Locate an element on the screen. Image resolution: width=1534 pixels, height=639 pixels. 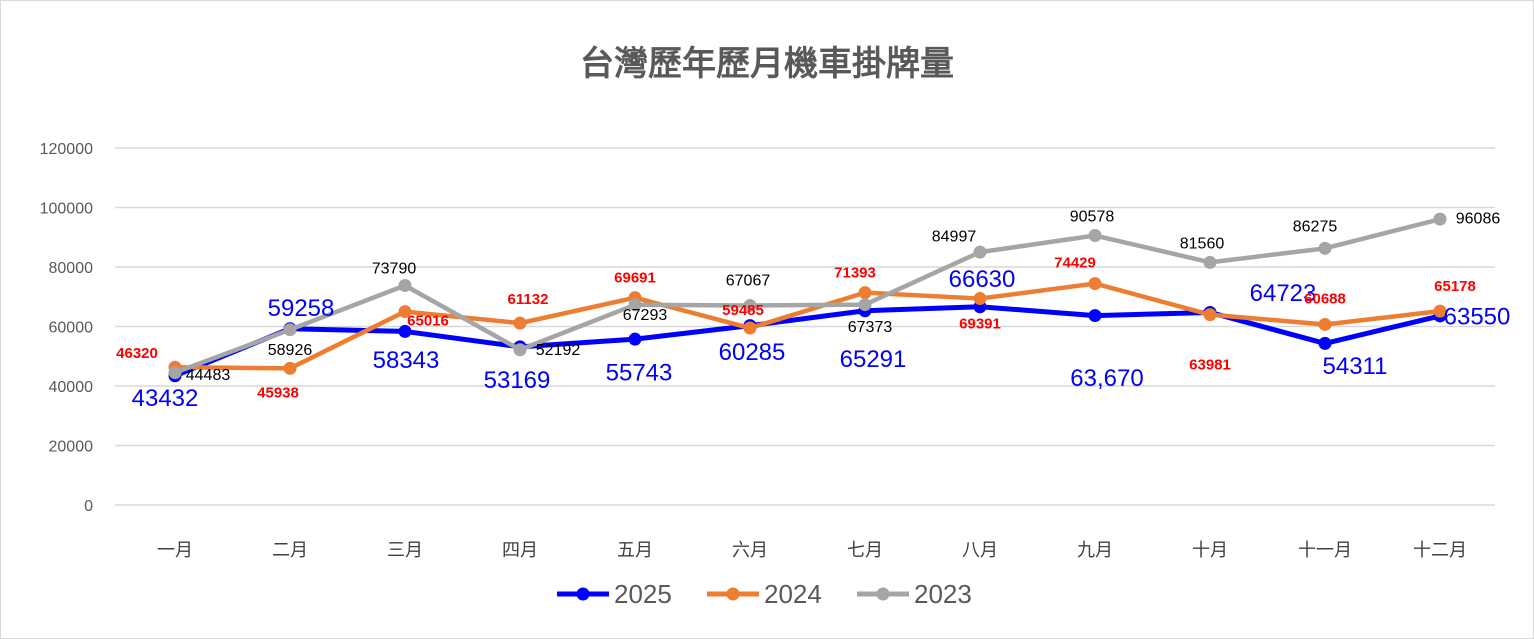
data-label-2025: 63,670 is located at coordinates (1106, 378).